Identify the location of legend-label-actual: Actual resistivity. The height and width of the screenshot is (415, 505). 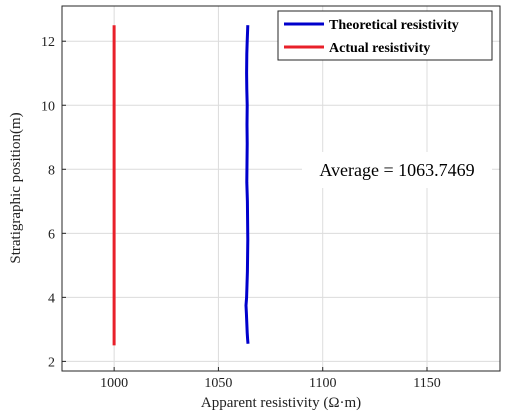
(379, 48).